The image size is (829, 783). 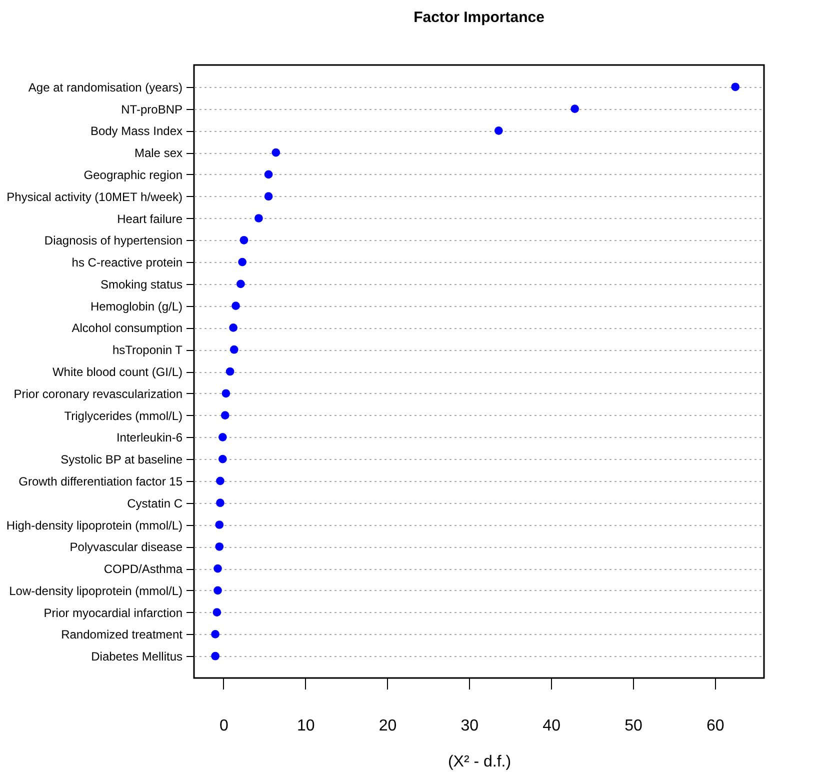 What do you see at coordinates (150, 219) in the screenshot?
I see `y-tick-label: Heart failure` at bounding box center [150, 219].